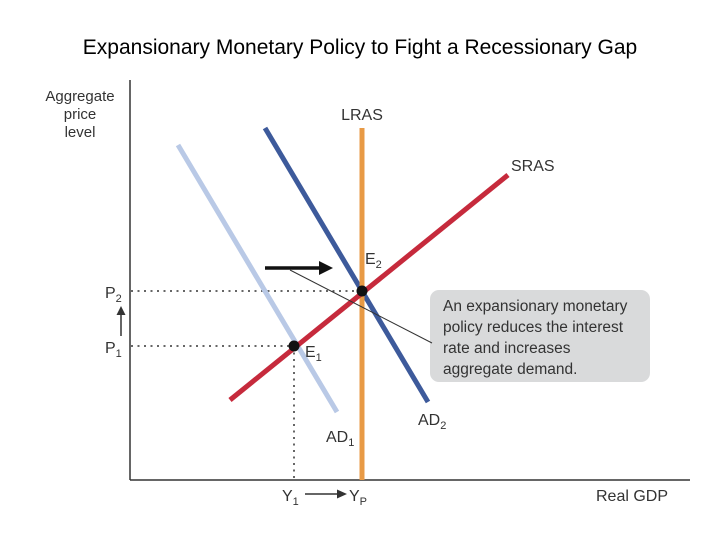 This screenshot has width=720, height=540. What do you see at coordinates (326, 268) in the screenshot?
I see `demand-shift-arrow-head` at bounding box center [326, 268].